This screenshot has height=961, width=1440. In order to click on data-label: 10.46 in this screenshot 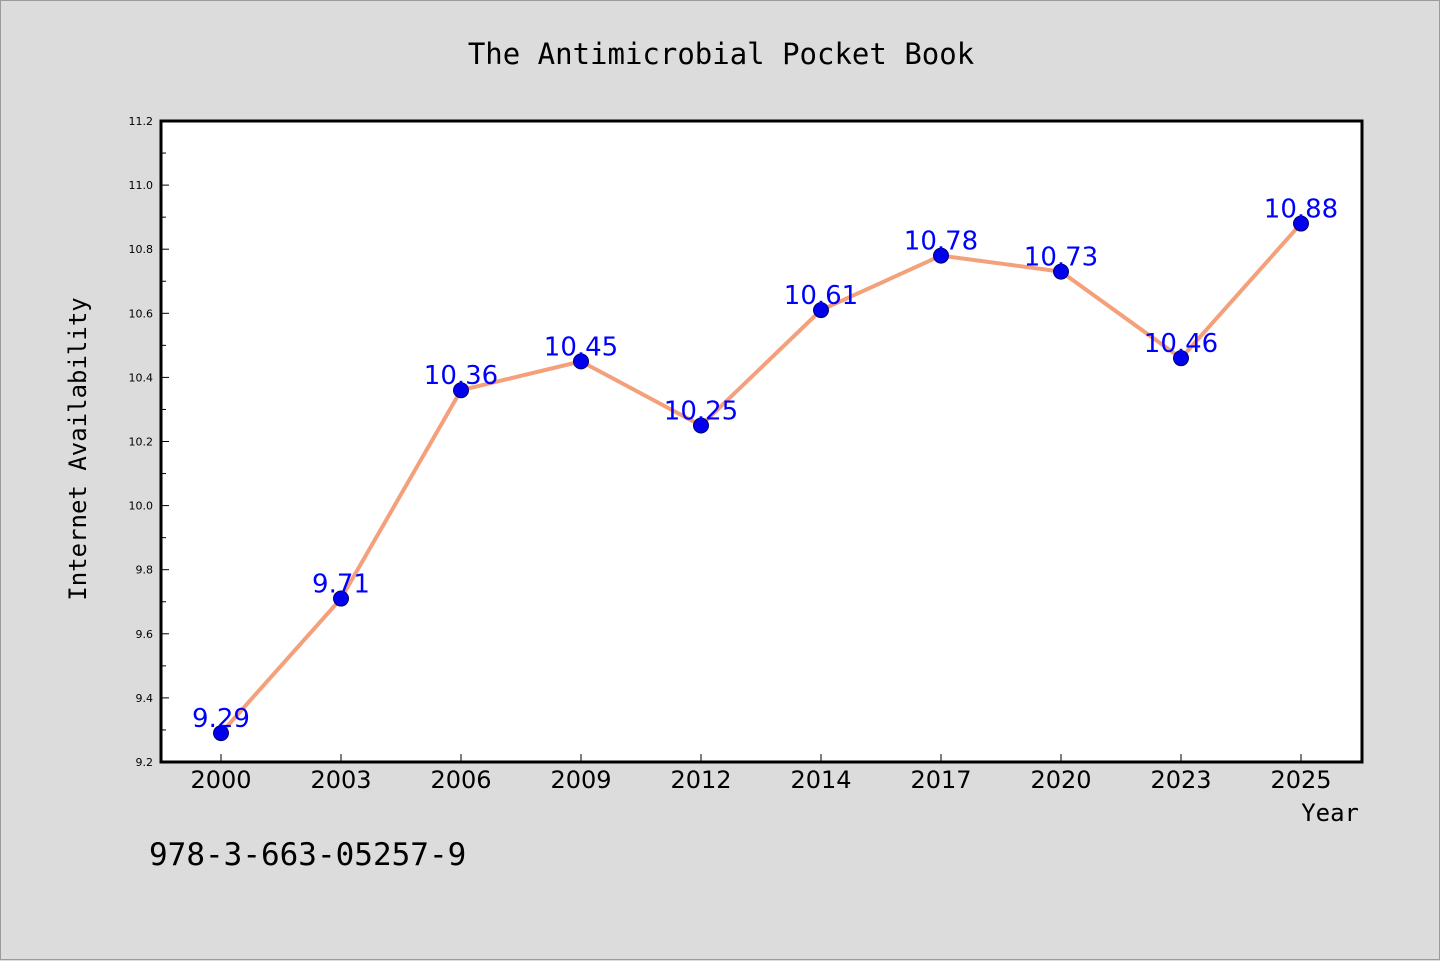, I will do `click(1181, 344)`.